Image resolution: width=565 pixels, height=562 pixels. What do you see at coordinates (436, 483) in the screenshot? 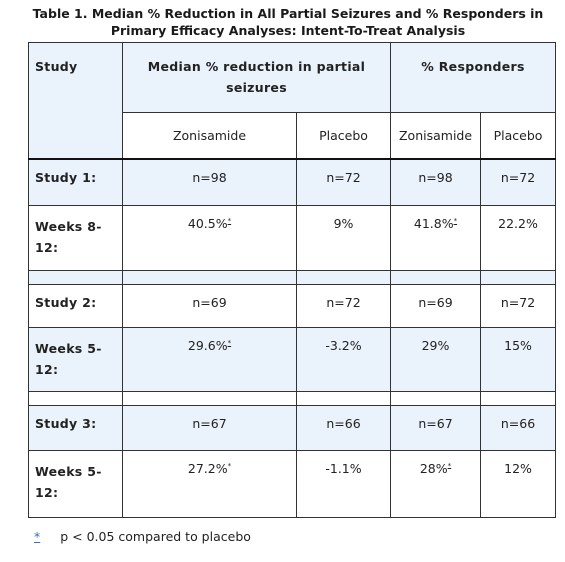
I see `value-cell: 28%*` at bounding box center [436, 483].